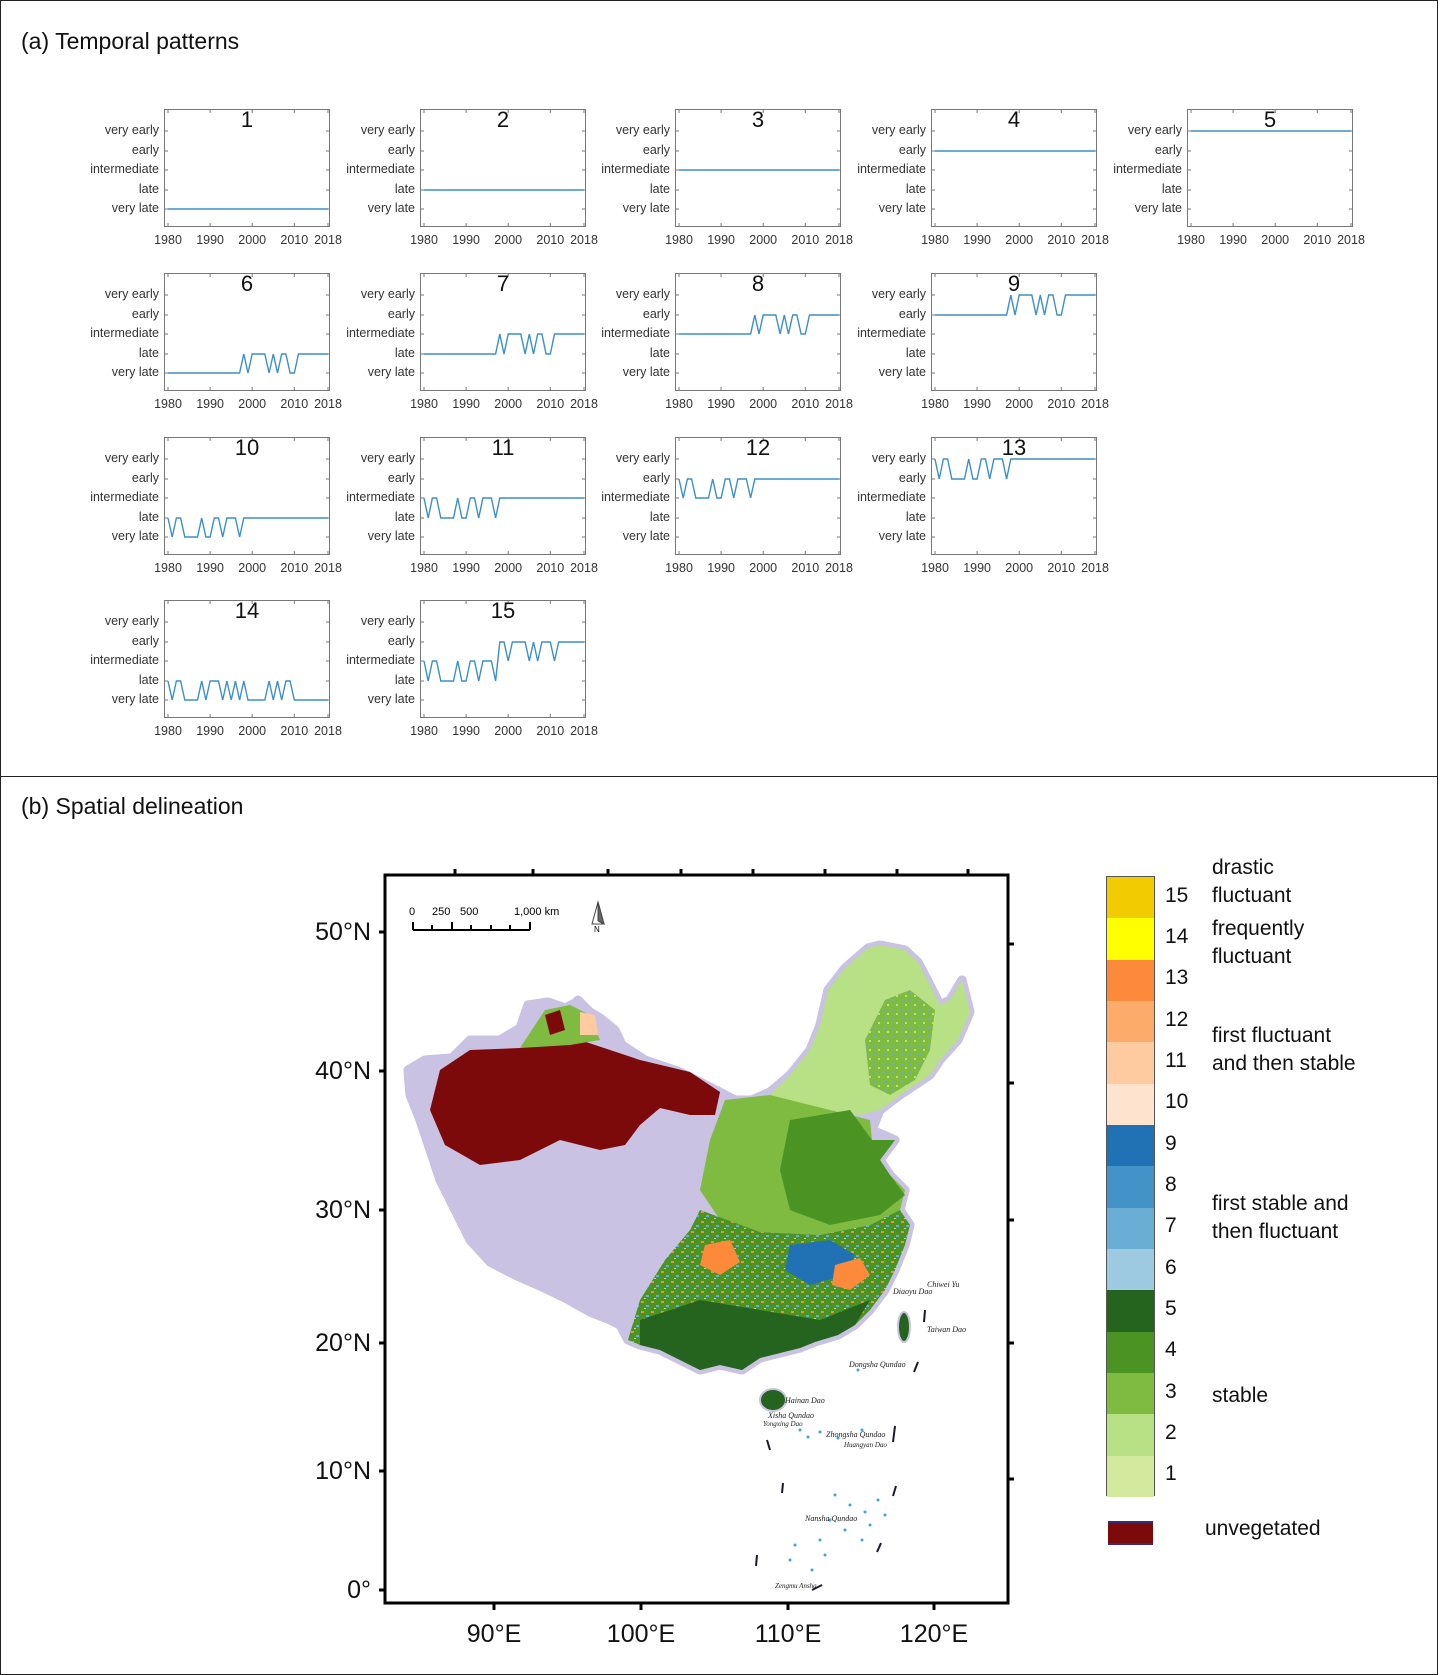 The image size is (1440, 1675). Describe the element at coordinates (758, 447) in the screenshot. I see `pattern-number: 12` at that location.